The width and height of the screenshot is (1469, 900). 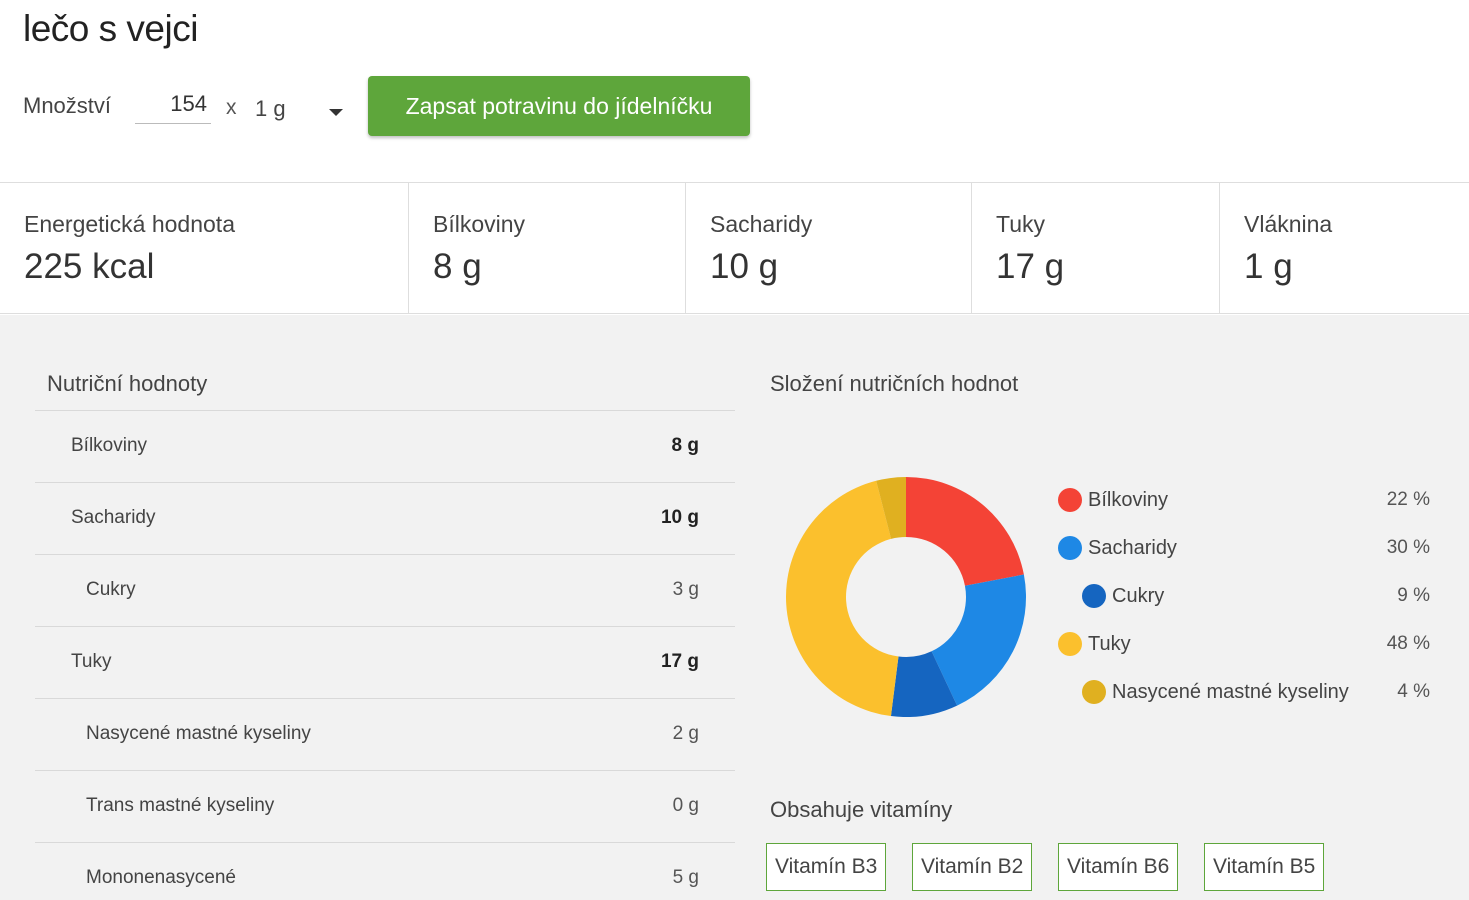 What do you see at coordinates (972, 867) in the screenshot?
I see `vitamin-tag: Vitamín B2` at bounding box center [972, 867].